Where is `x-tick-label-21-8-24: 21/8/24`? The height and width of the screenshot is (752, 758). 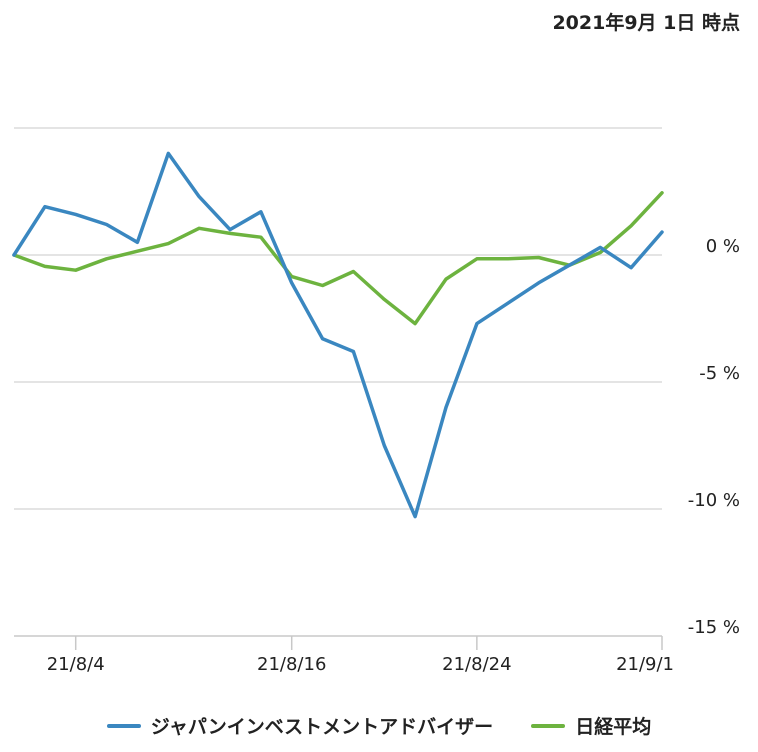 x-tick-label-21-8-24: 21/8/24 is located at coordinates (476, 664).